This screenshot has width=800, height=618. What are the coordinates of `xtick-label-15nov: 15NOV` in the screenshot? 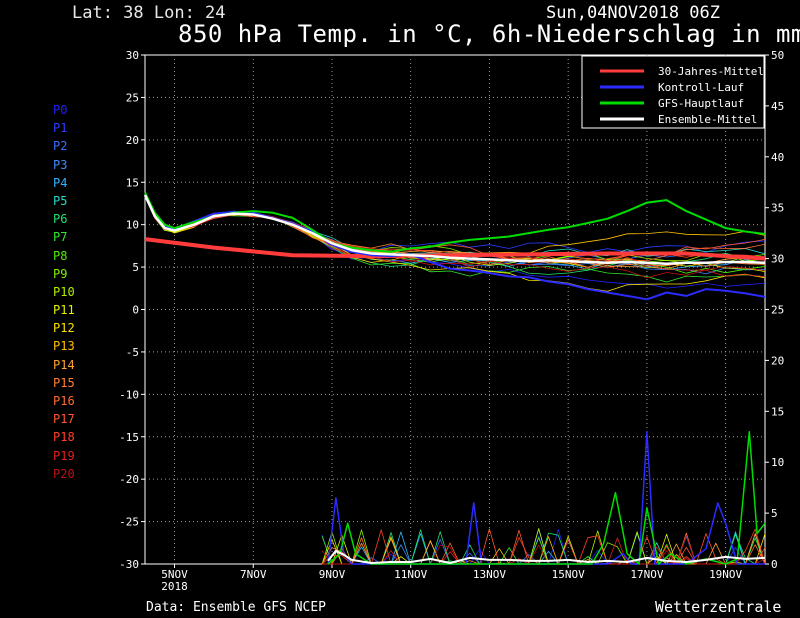 It's located at (568, 574).